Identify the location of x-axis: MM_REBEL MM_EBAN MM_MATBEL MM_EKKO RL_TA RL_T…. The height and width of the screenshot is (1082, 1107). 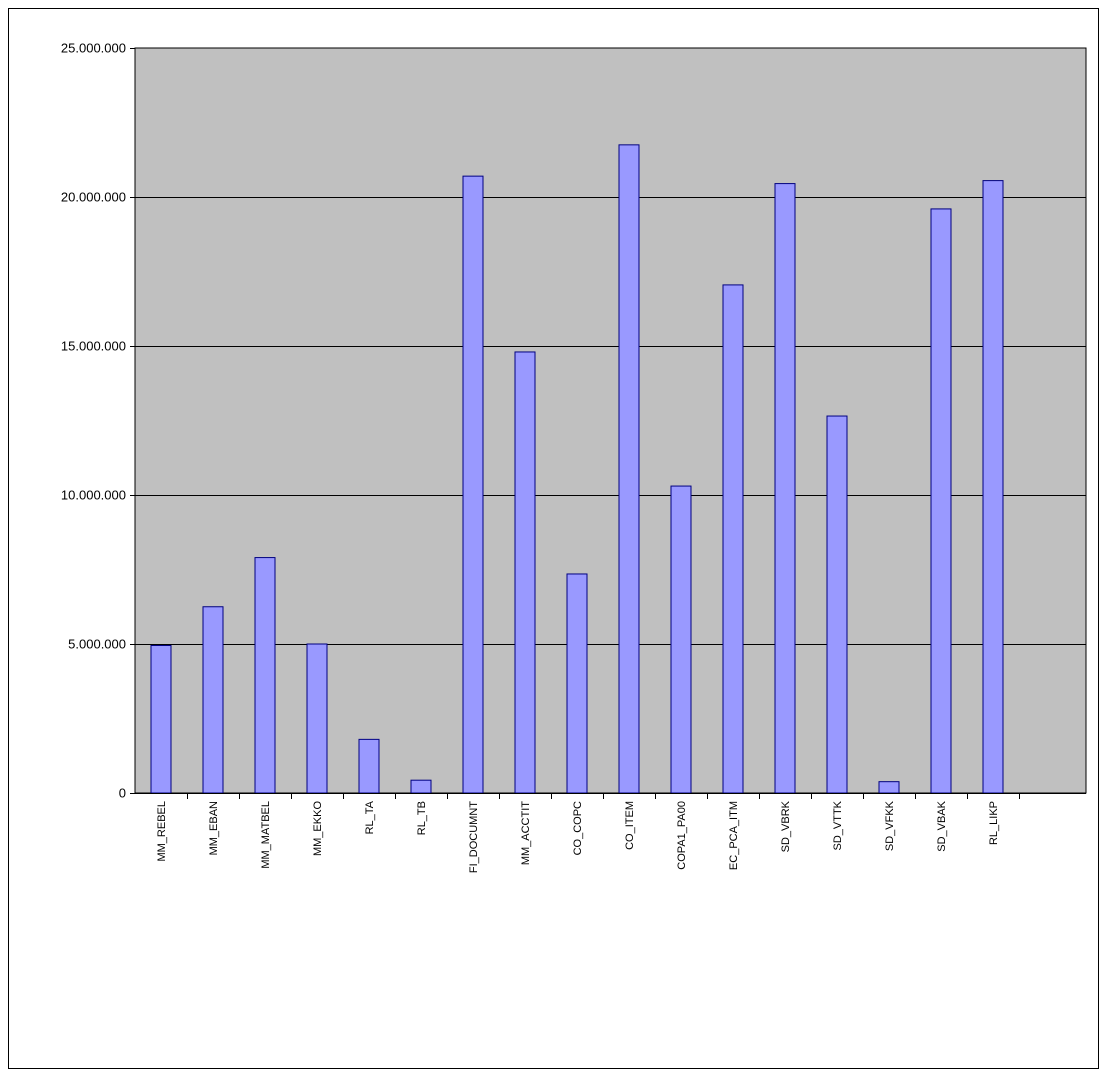
(608, 833).